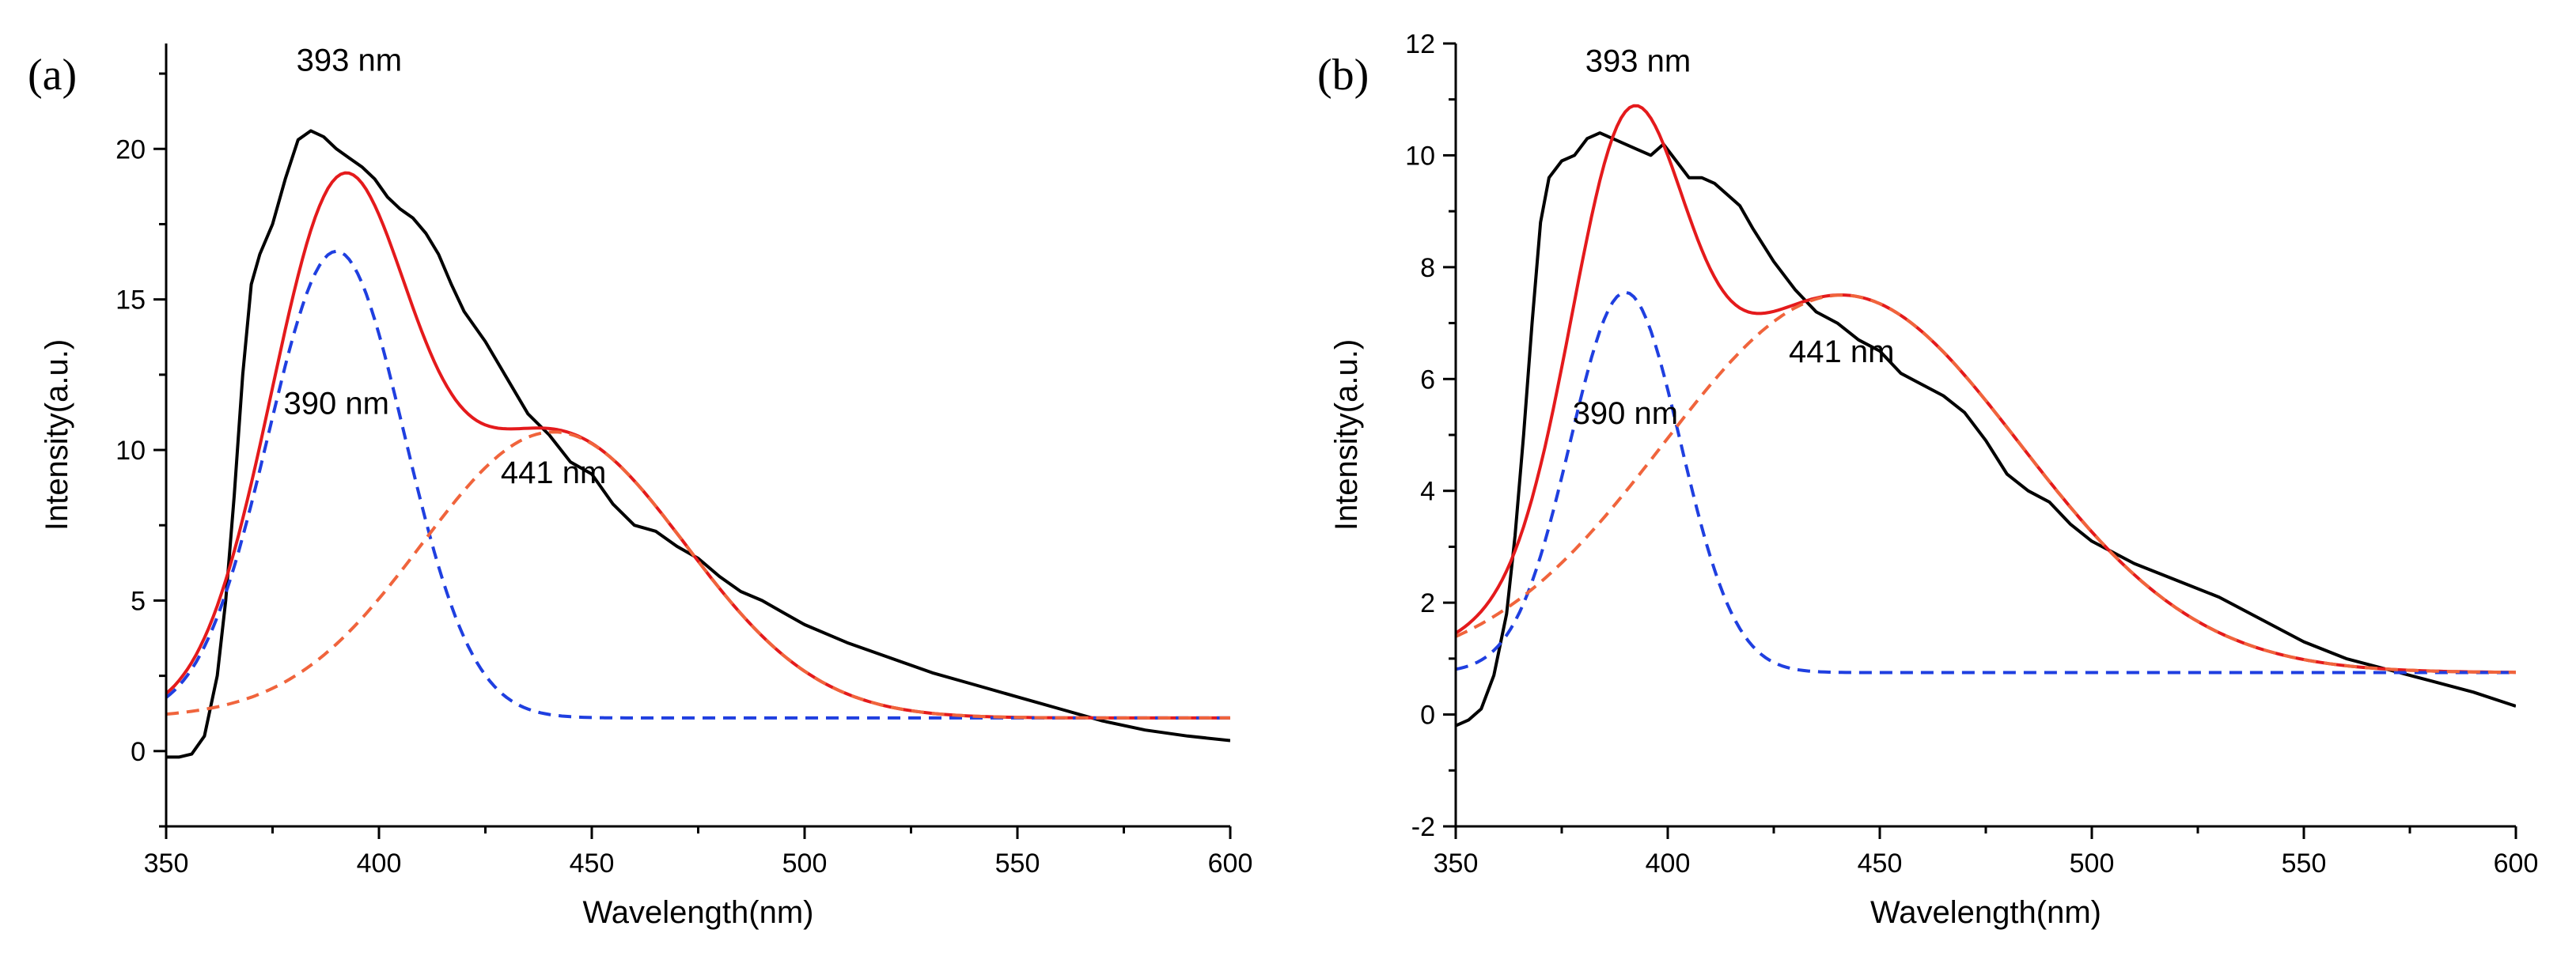  I want to click on y-tick-label: 4, so click(1427, 492).